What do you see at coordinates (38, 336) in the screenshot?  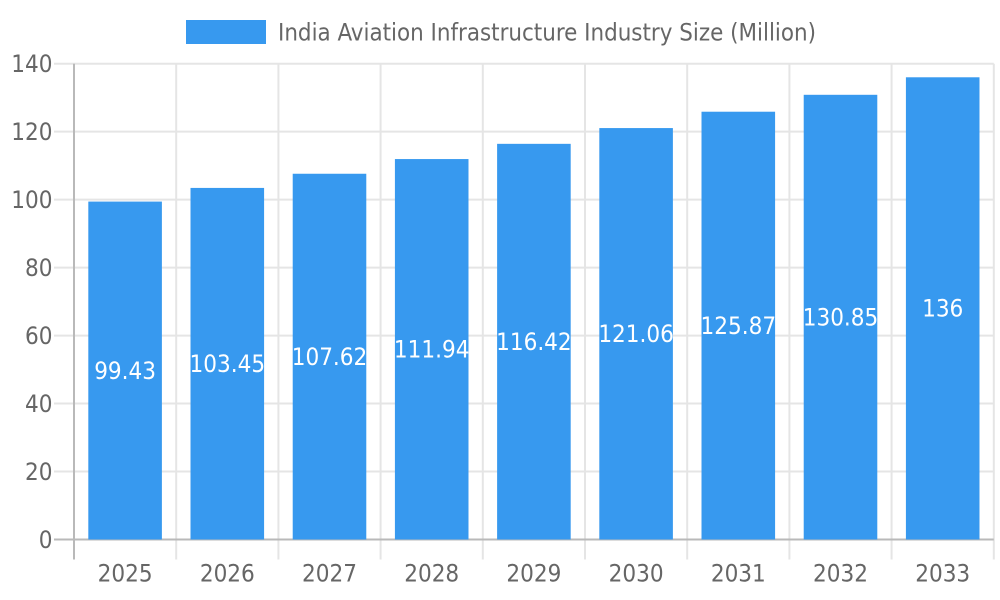 I see `svg-text: 60` at bounding box center [38, 336].